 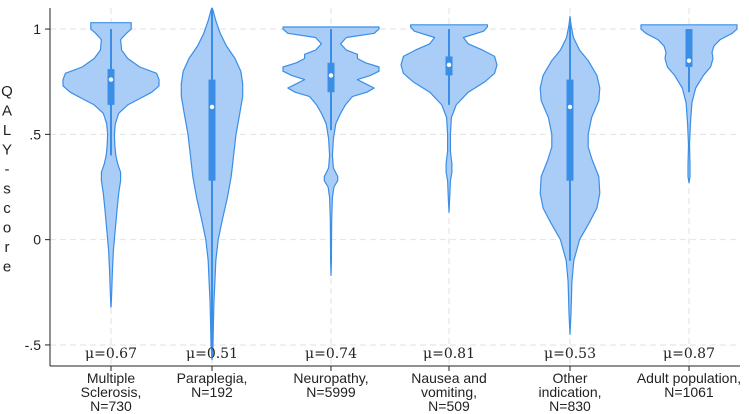 What do you see at coordinates (449, 406) in the screenshot?
I see `category-label-line: N=509` at bounding box center [449, 406].